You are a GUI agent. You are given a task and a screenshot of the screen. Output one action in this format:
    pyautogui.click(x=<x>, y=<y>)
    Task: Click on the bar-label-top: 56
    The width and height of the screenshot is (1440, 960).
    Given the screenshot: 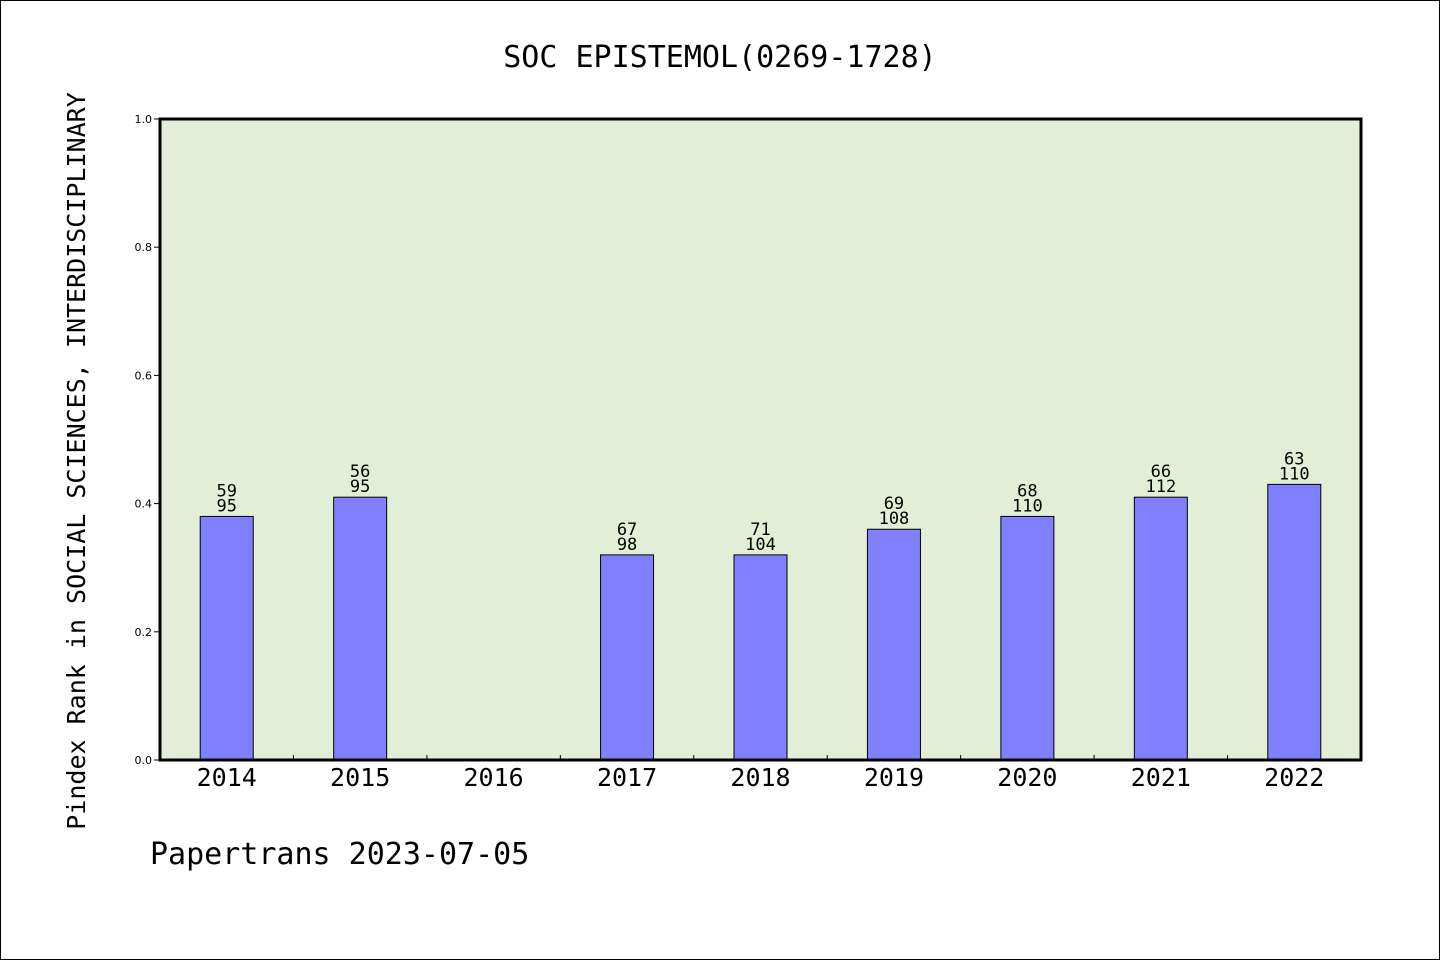 What is the action you would take?
    pyautogui.click(x=360, y=472)
    